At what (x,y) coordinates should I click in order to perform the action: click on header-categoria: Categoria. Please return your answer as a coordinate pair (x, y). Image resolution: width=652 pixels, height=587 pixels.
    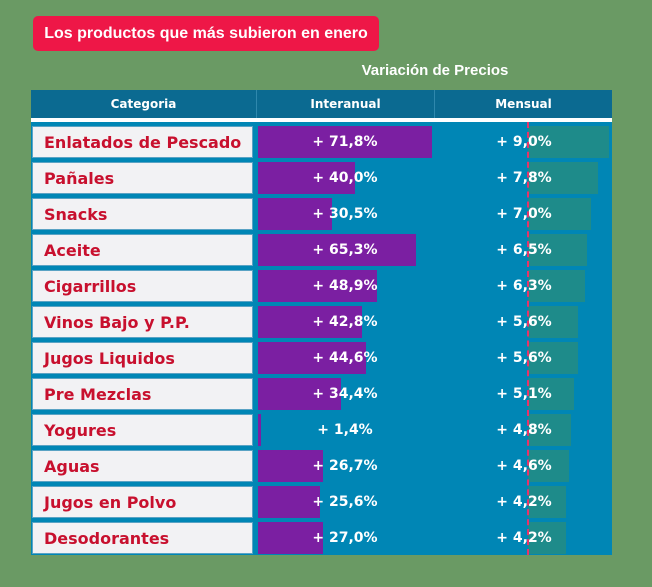
    Looking at the image, I should click on (143, 104).